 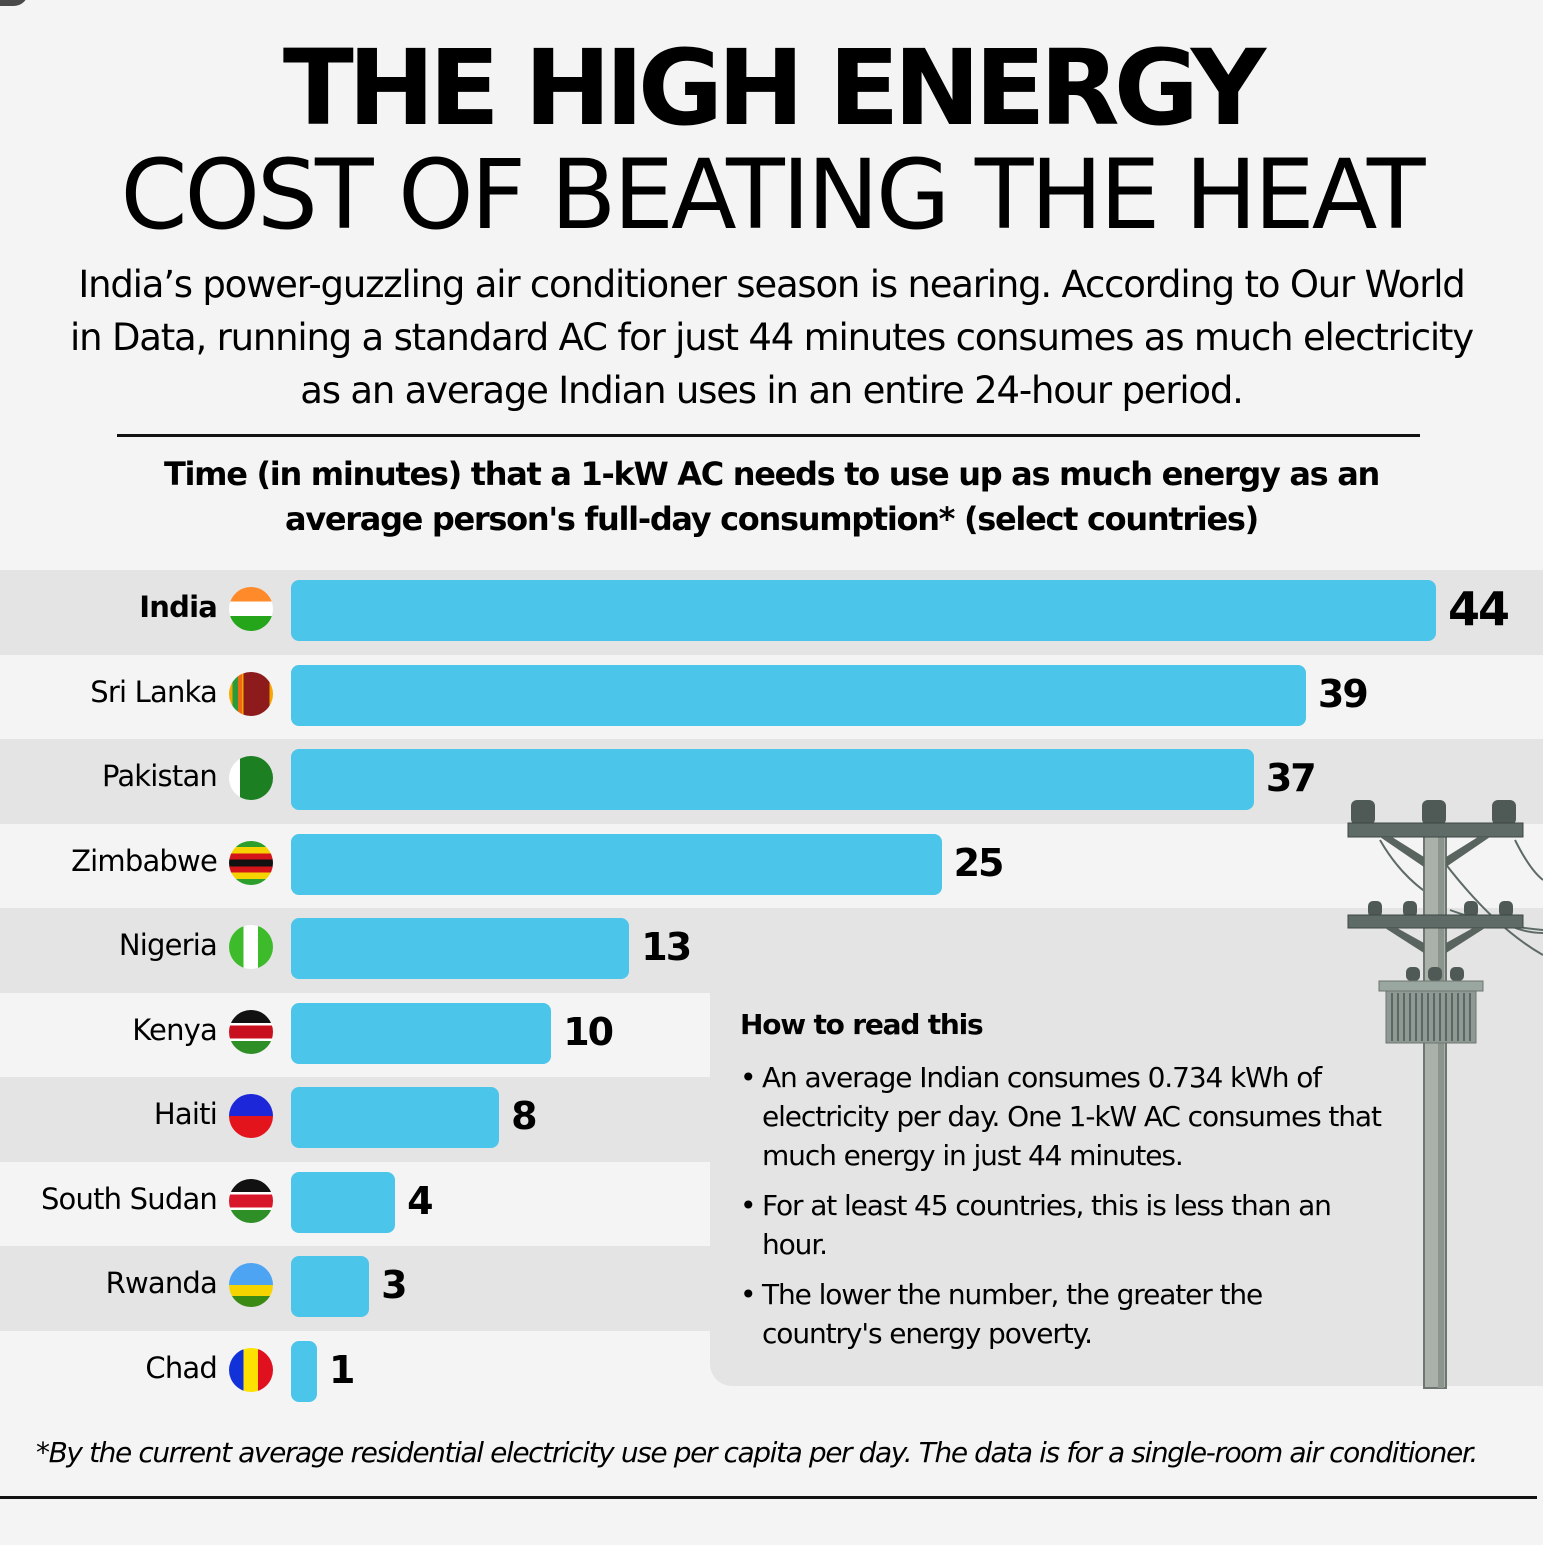 I want to click on title-line-2: COST OF BEATING THE HEAT, so click(x=772, y=195).